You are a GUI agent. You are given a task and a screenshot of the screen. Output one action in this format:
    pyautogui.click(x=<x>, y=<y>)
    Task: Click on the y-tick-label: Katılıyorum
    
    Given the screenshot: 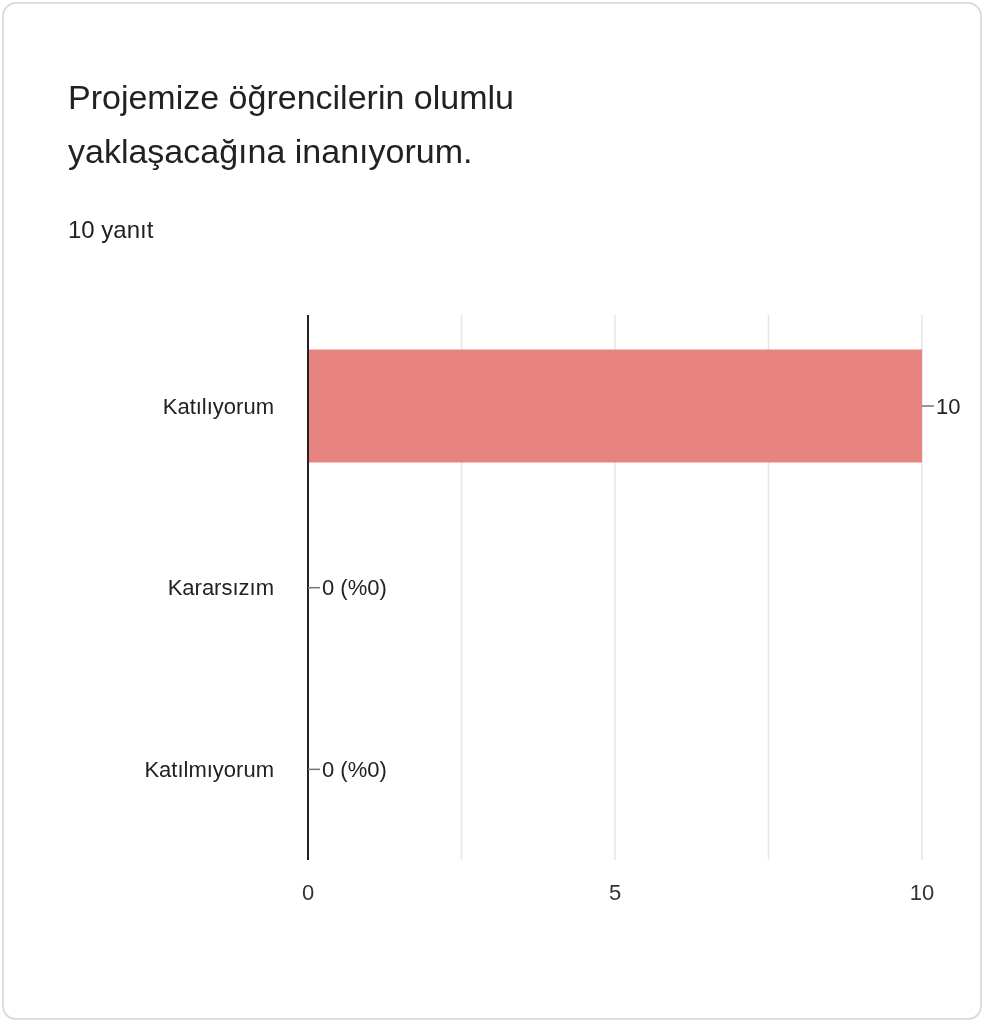 What is the action you would take?
    pyautogui.click(x=218, y=406)
    